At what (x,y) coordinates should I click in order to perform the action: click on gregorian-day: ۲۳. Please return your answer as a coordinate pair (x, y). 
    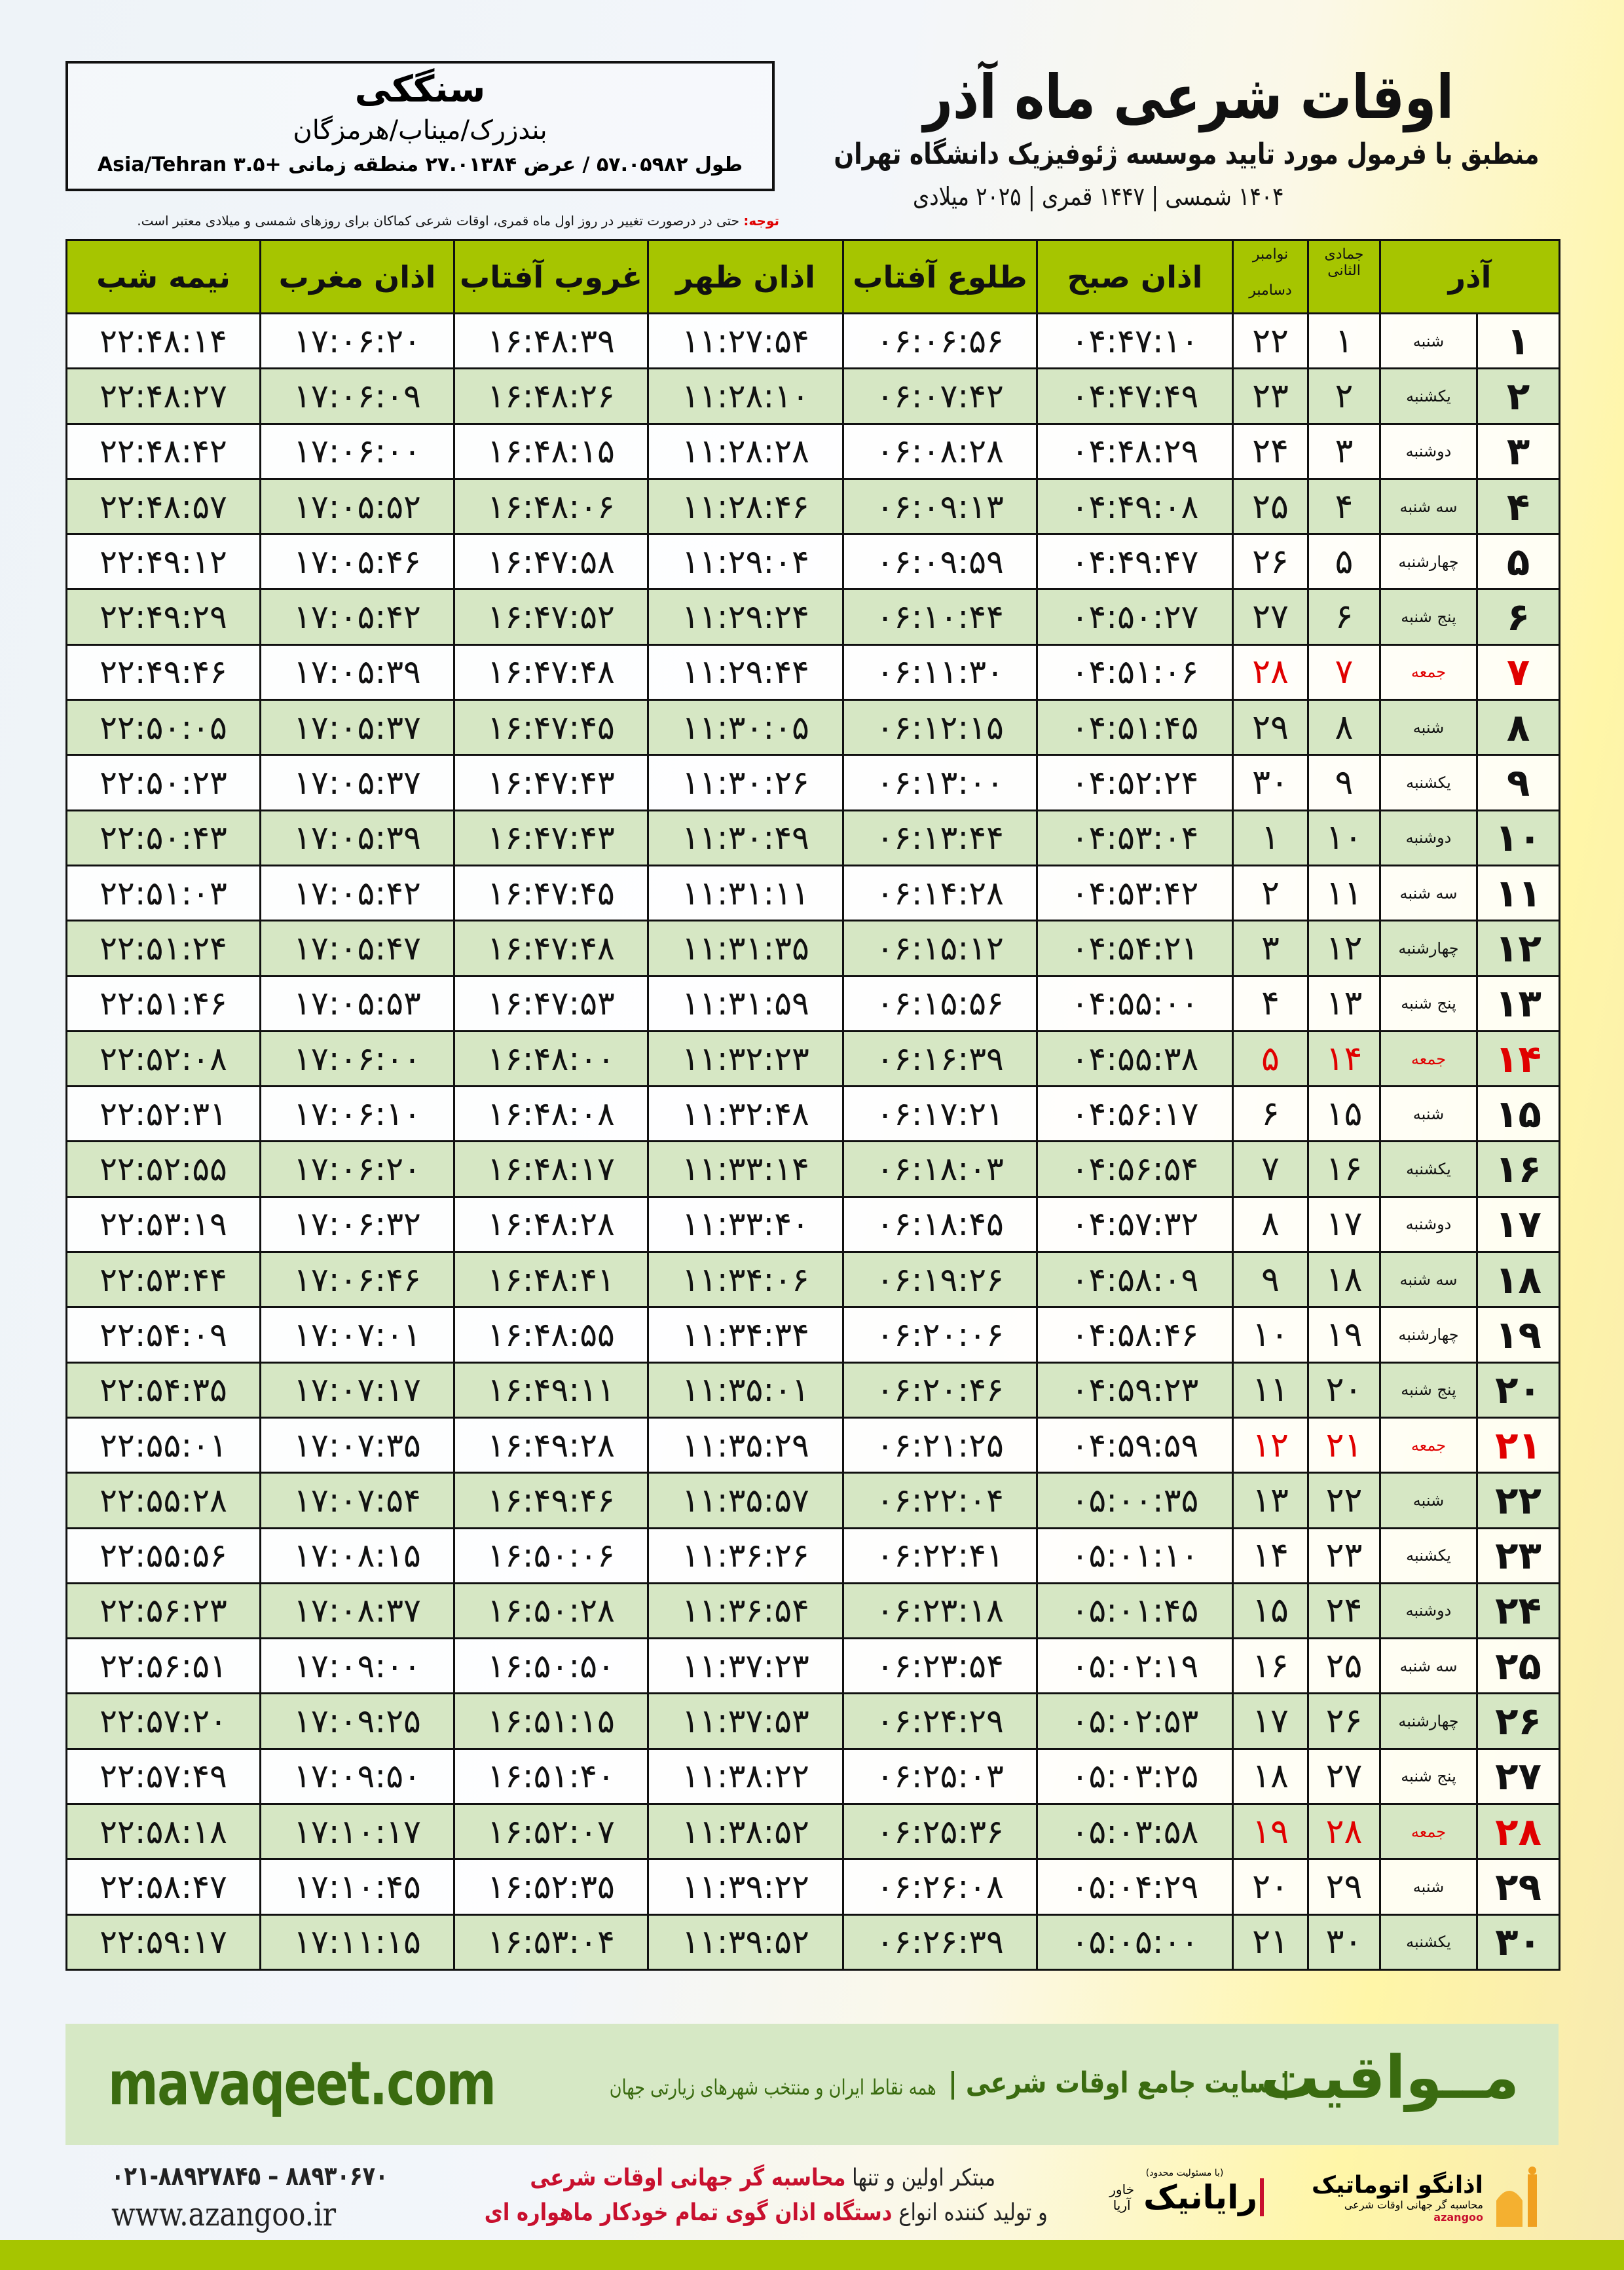
    Looking at the image, I should click on (1270, 396).